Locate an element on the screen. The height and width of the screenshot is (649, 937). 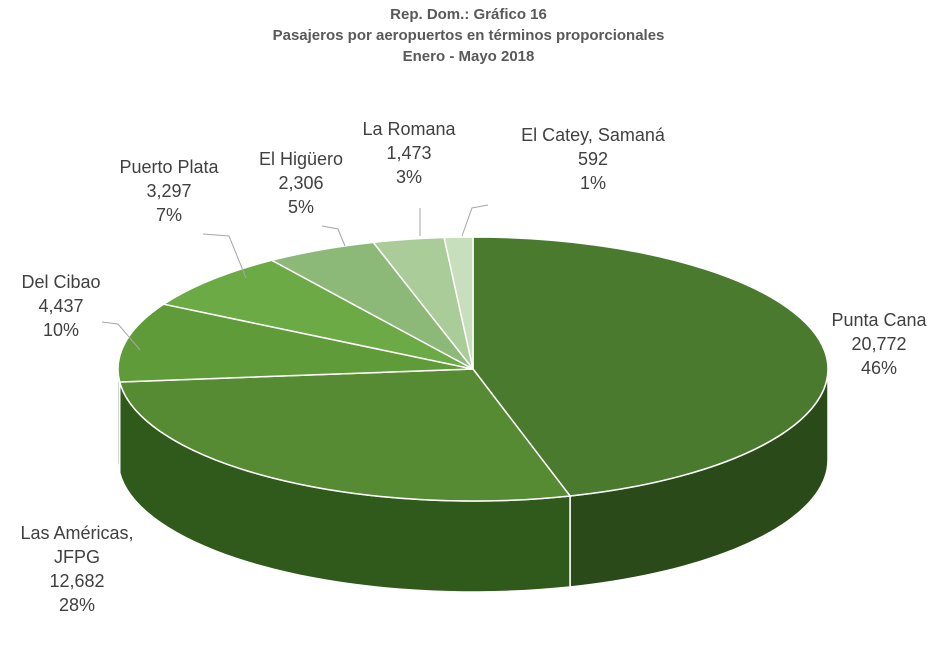
label-percent: 28% is located at coordinates (77, 605).